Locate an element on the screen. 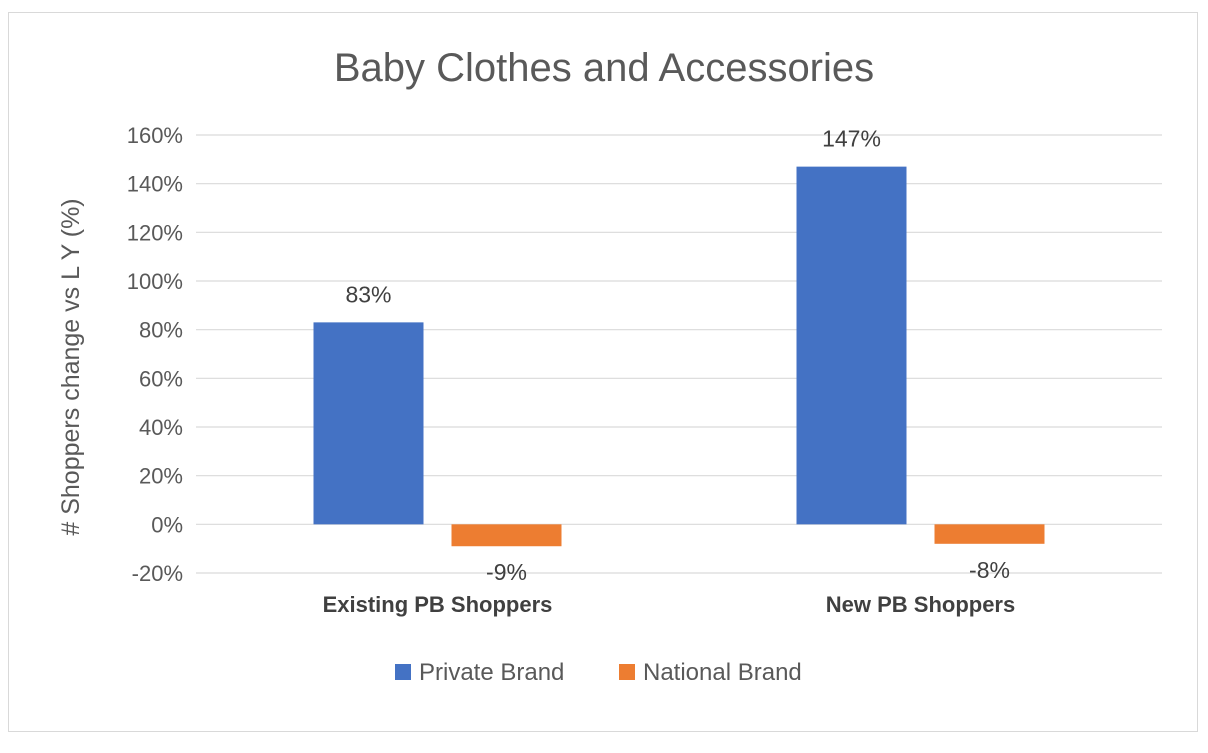 The width and height of the screenshot is (1208, 753). legend-entry: Private Brand is located at coordinates (491, 672).